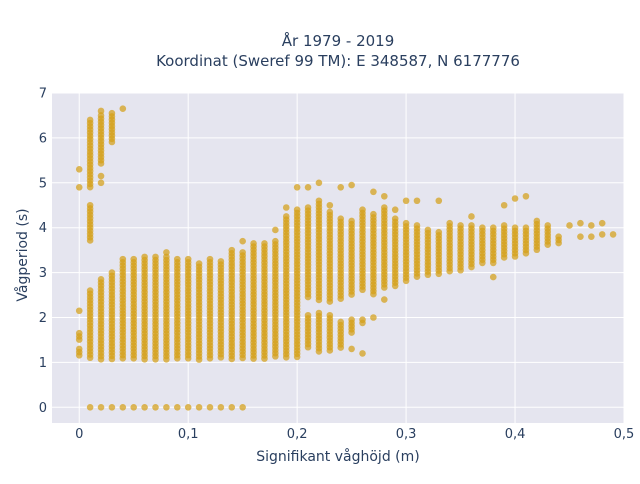 This screenshot has width=640, height=484. I want to click on x-tick-label: 0,4, so click(515, 434).